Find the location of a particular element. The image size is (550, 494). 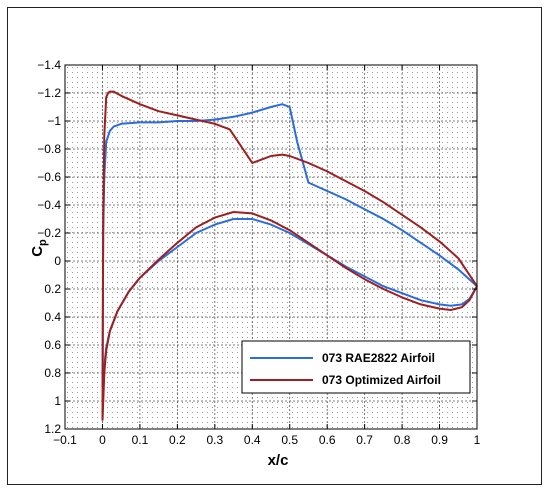

x-tick-label: −0.1 is located at coordinates (65, 440).